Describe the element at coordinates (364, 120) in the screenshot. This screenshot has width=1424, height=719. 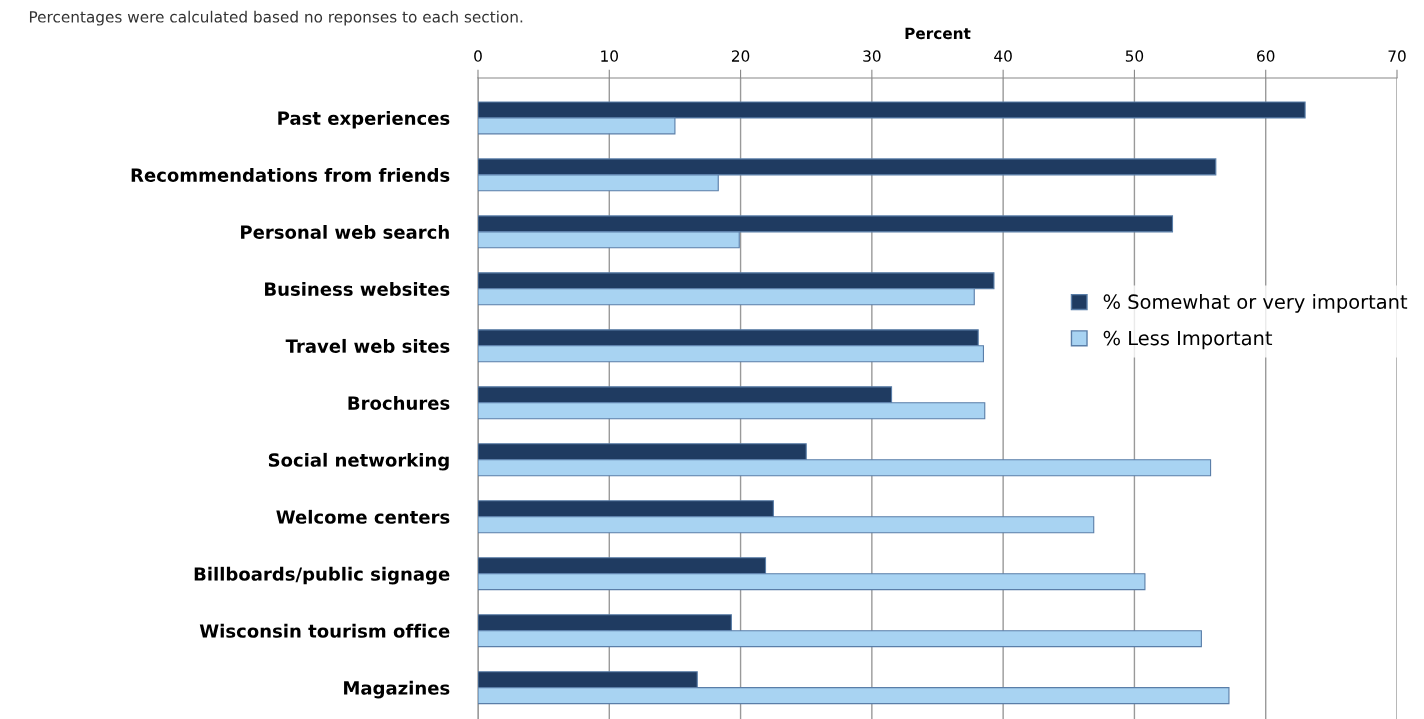
I see `y-tick-label: Past experiences` at that location.